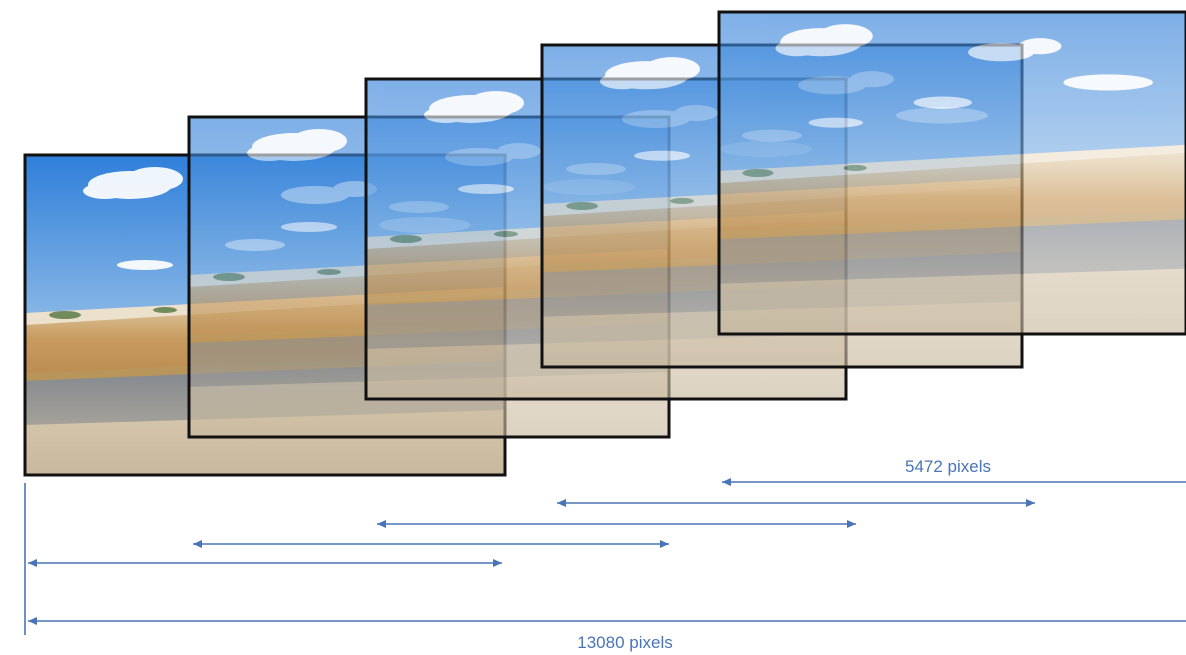 This screenshot has width=1186, height=655. What do you see at coordinates (948, 466) in the screenshot?
I see `frame-width-label: 5472 pixels` at bounding box center [948, 466].